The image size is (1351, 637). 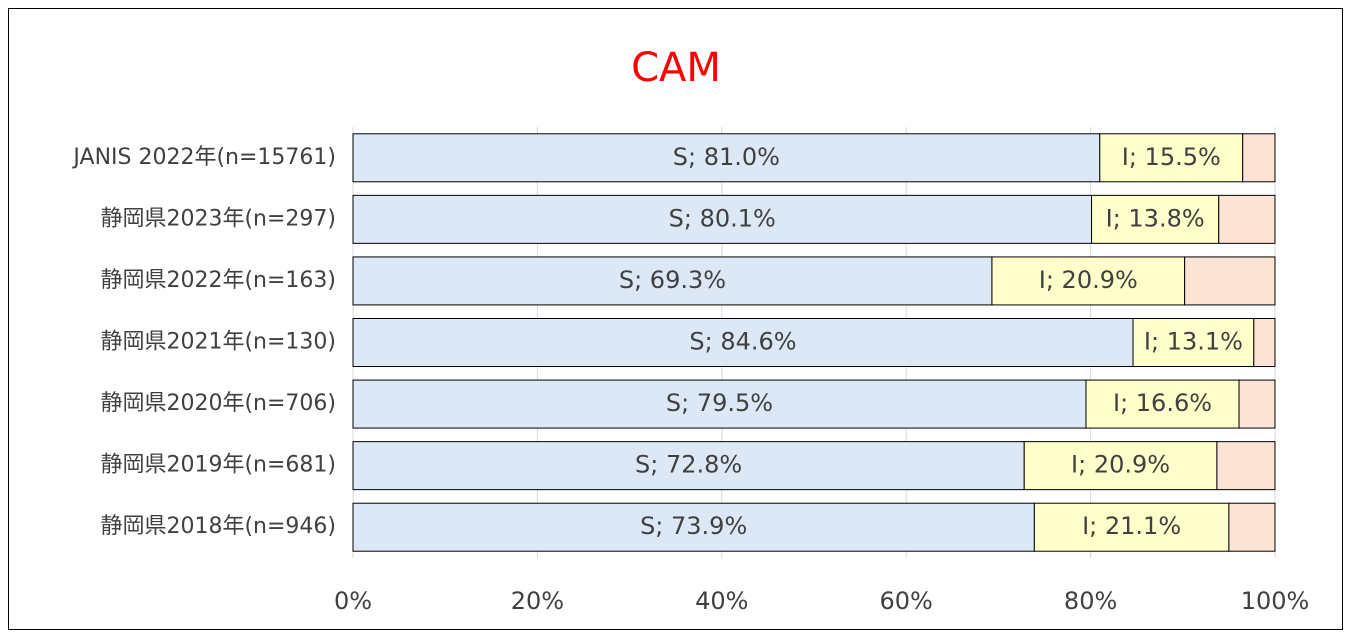 I want to click on data-label: S; 73.9%, so click(x=693, y=526).